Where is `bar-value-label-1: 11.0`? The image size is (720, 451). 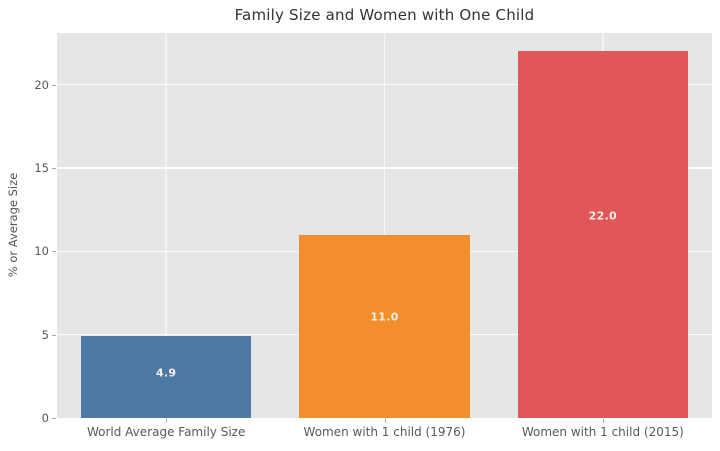 bar-value-label-1: 11.0 is located at coordinates (384, 317).